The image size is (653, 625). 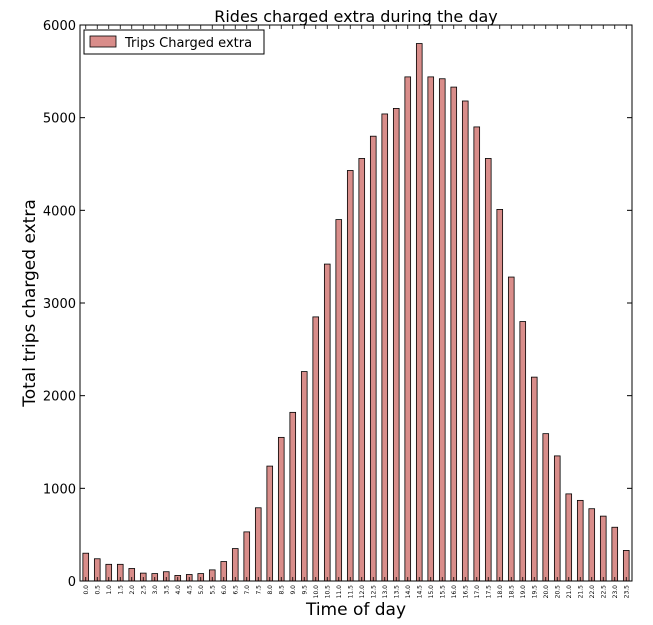 I want to click on x-tick-label: 8.5, so click(x=281, y=590).